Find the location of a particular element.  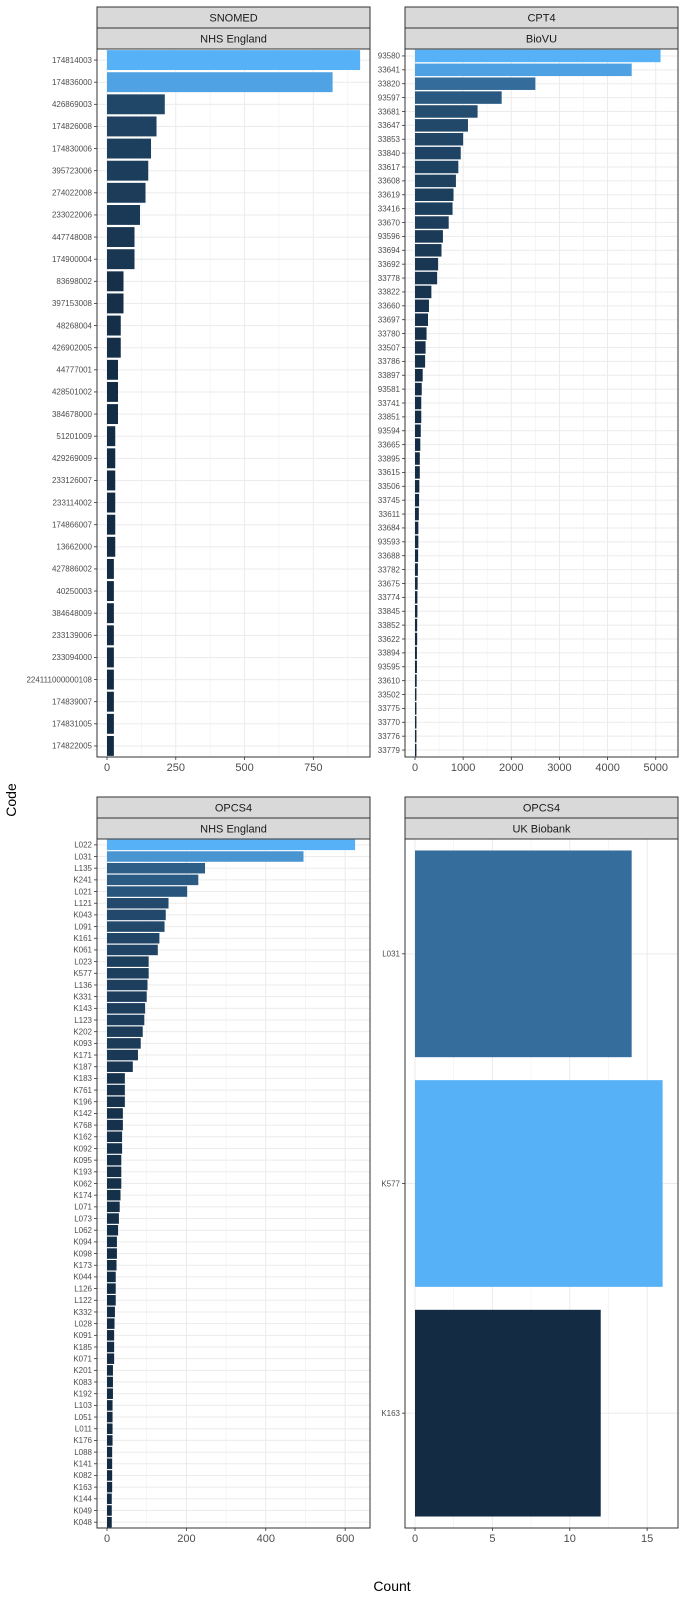

y-tick-label: 395723006 is located at coordinates (72, 170).